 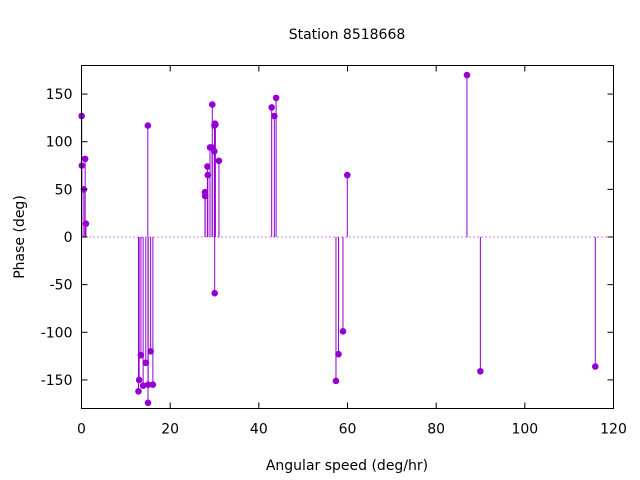 I want to click on y-tick-label: 100, so click(x=59, y=143).